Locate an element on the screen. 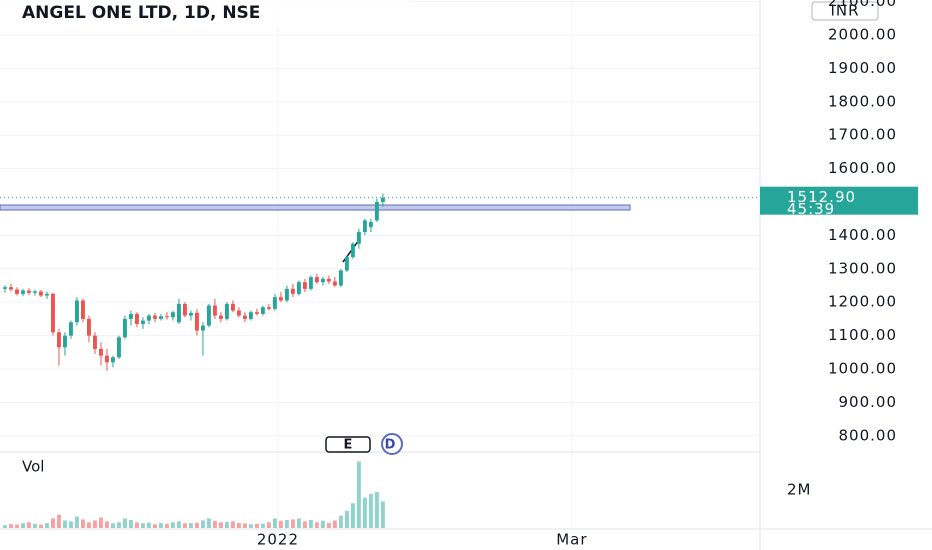  countdown: 45:39 is located at coordinates (811, 209).